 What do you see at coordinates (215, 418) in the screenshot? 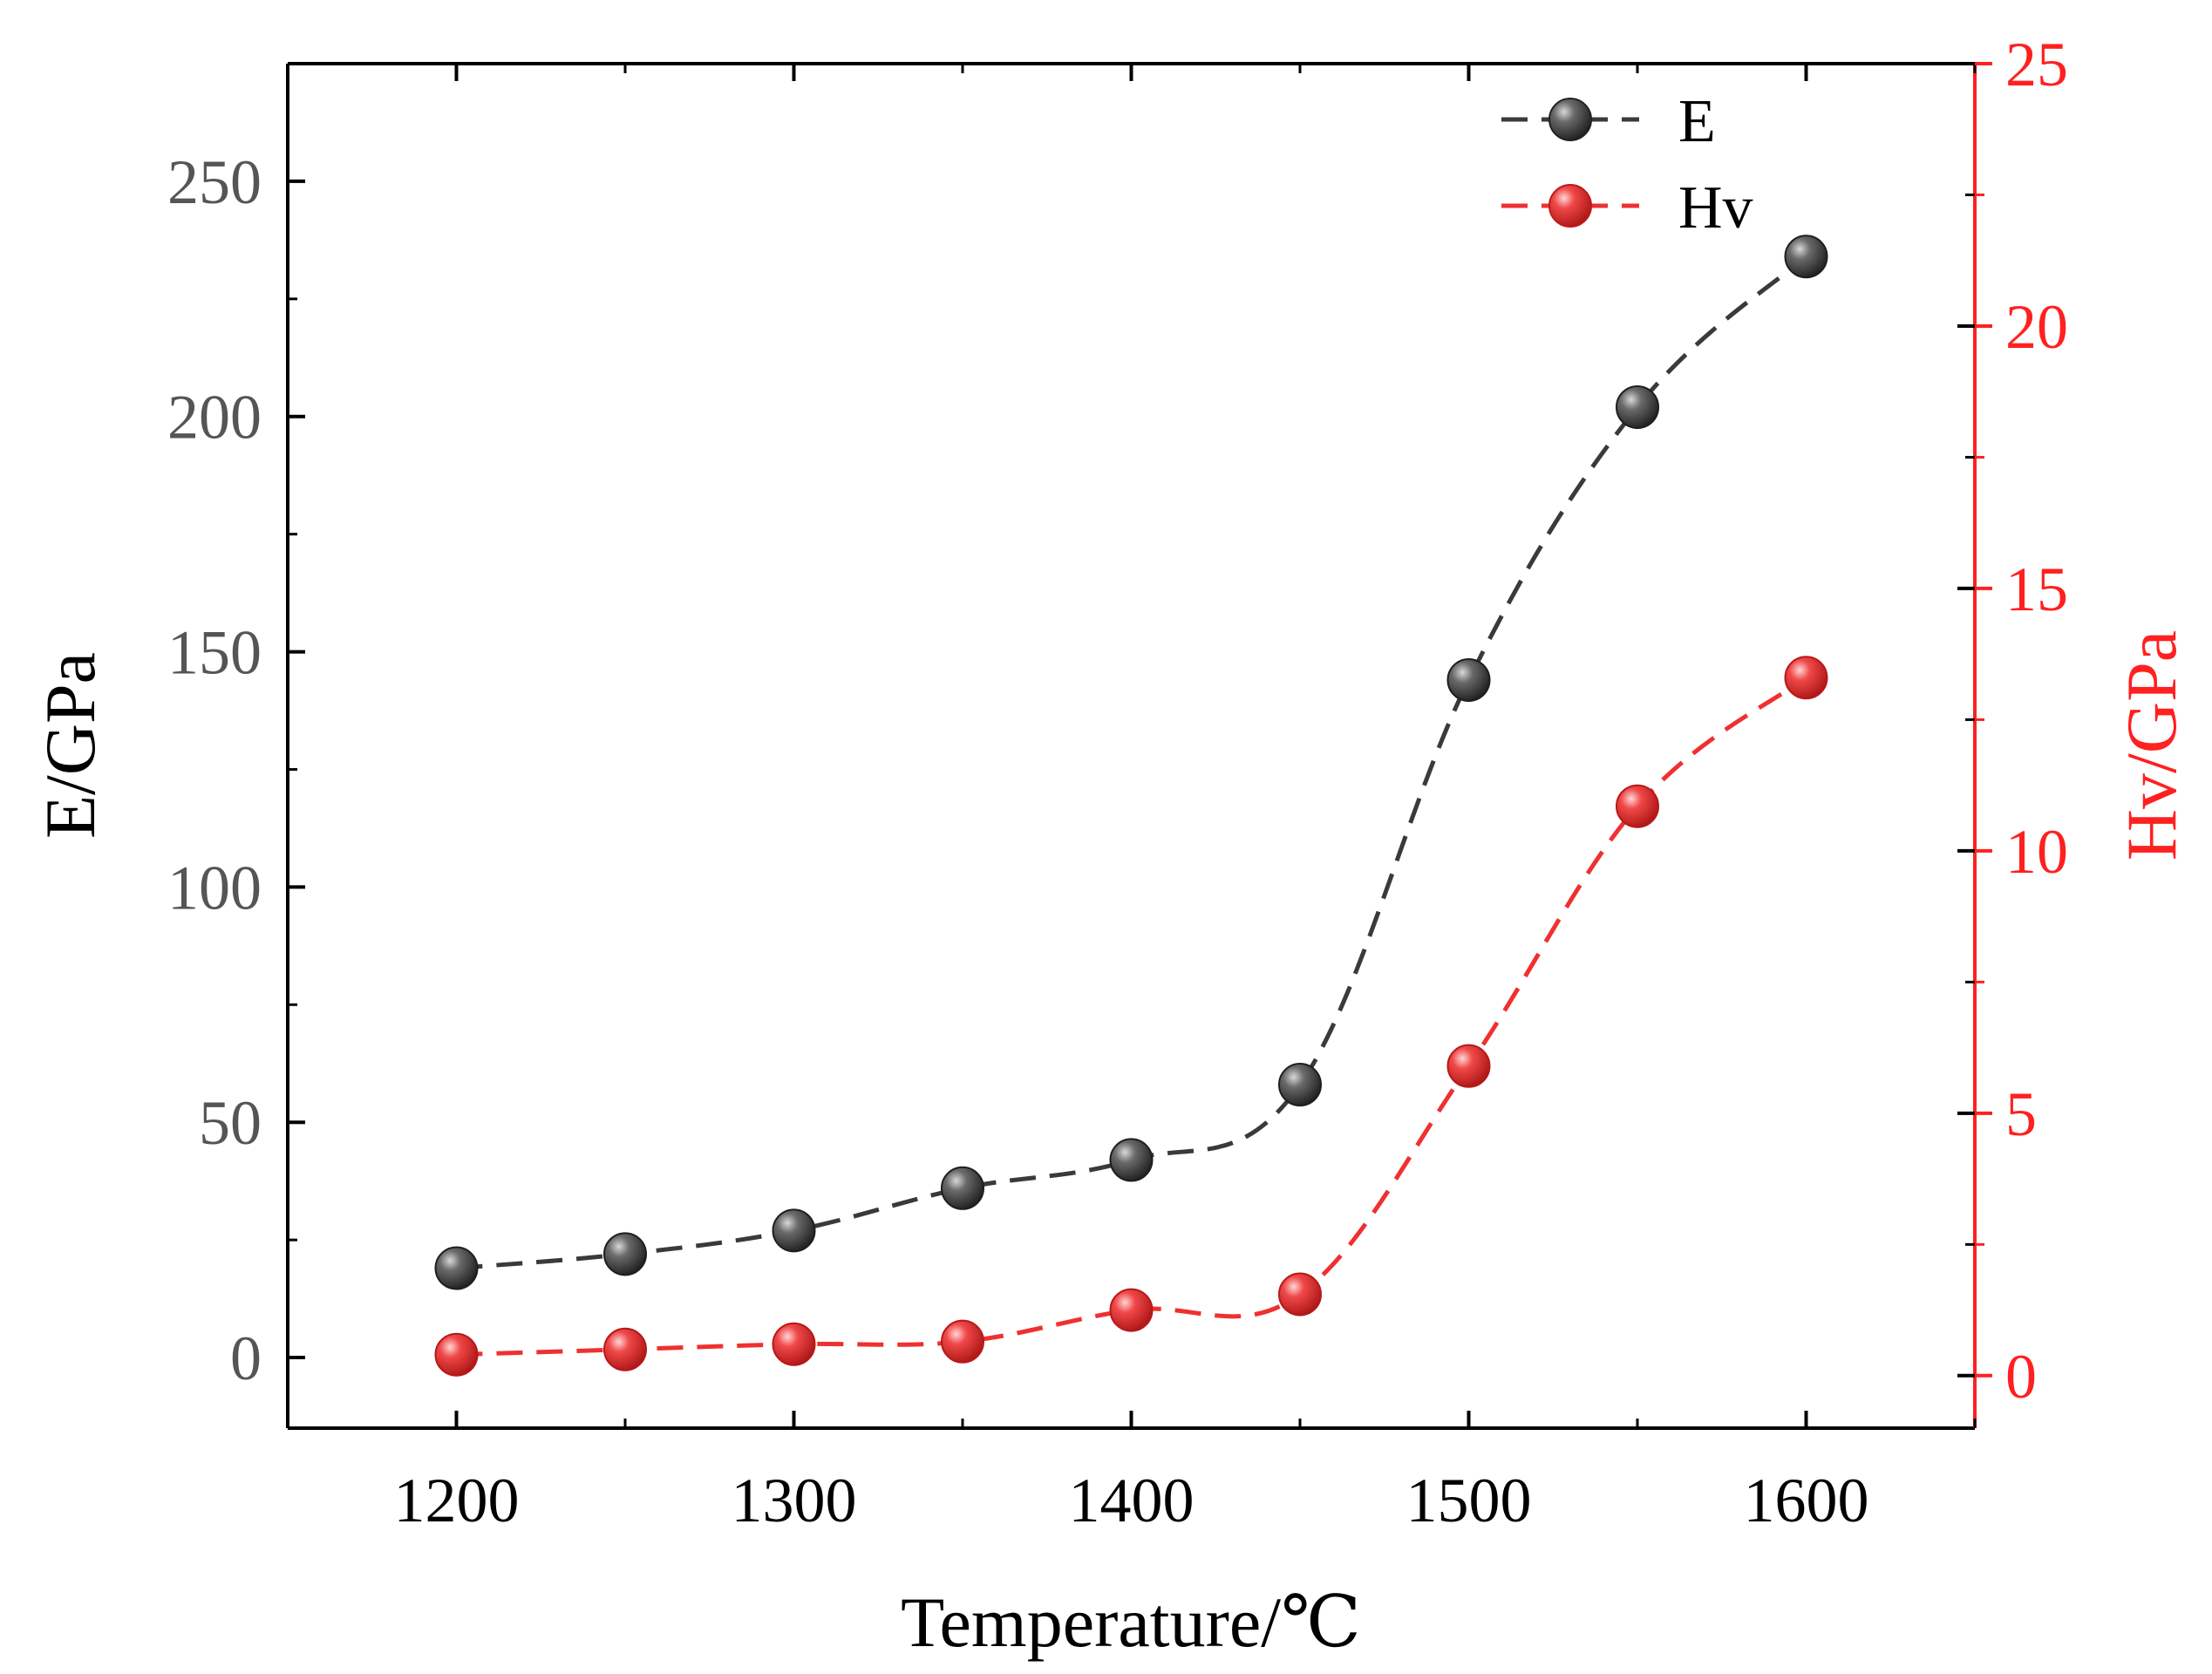
I see `y-tick-label-4: 200` at bounding box center [215, 418].